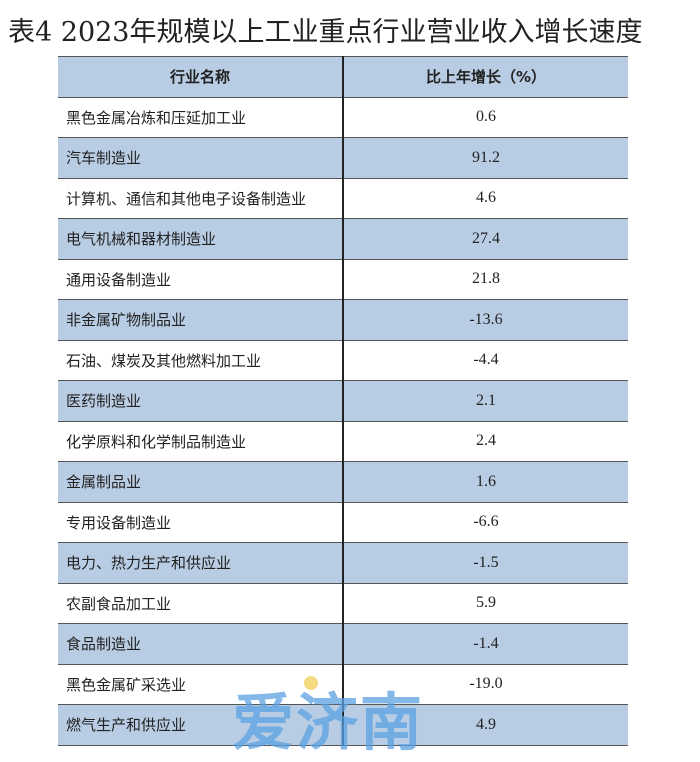 Image resolution: width=700 pixels, height=762 pixels. Describe the element at coordinates (485, 198) in the screenshot. I see `growth-value: 4.6` at that location.